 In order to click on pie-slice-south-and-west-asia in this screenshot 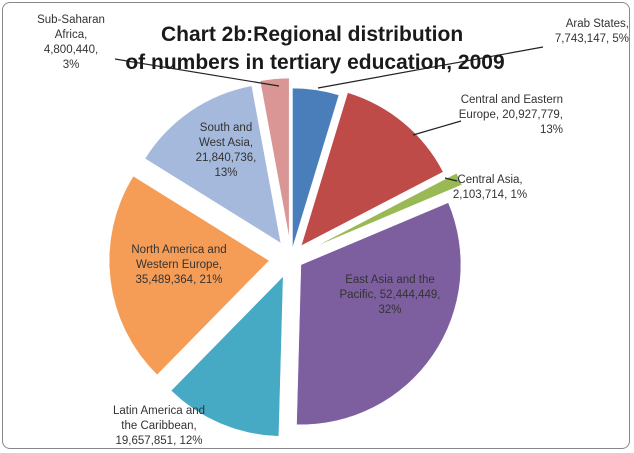, I will do `click(213, 164)`.